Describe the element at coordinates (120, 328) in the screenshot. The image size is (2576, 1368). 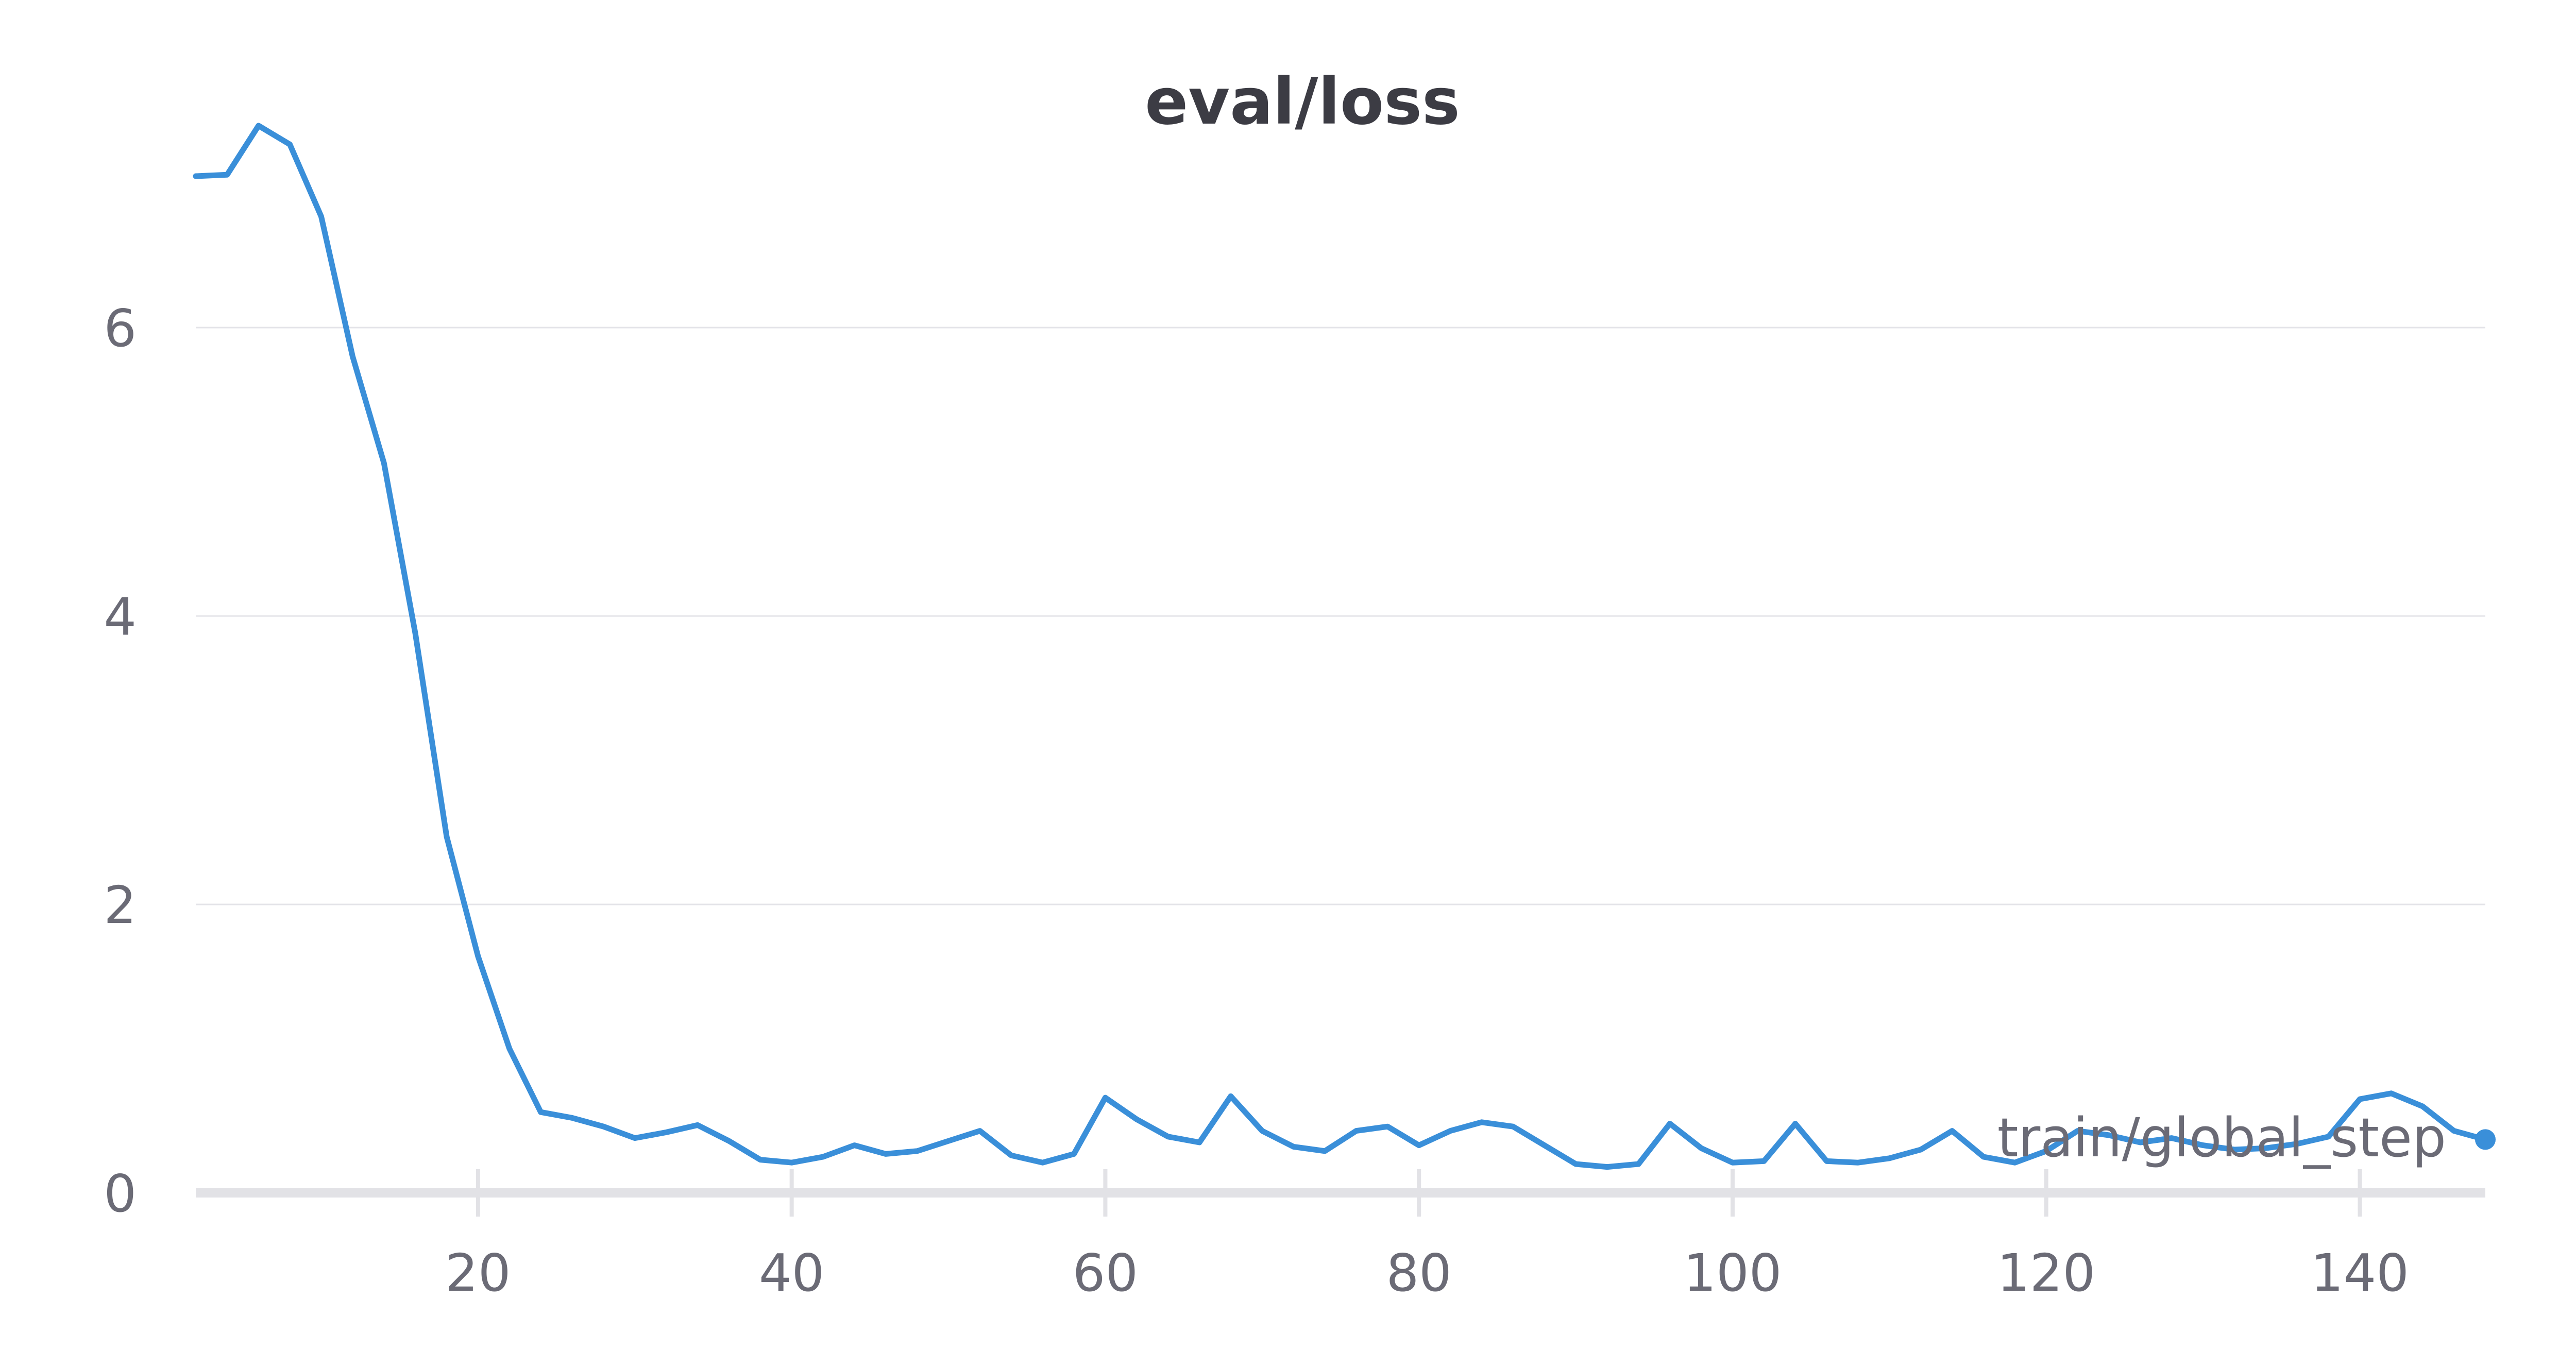
I see `y-tick-label: 6` at that location.